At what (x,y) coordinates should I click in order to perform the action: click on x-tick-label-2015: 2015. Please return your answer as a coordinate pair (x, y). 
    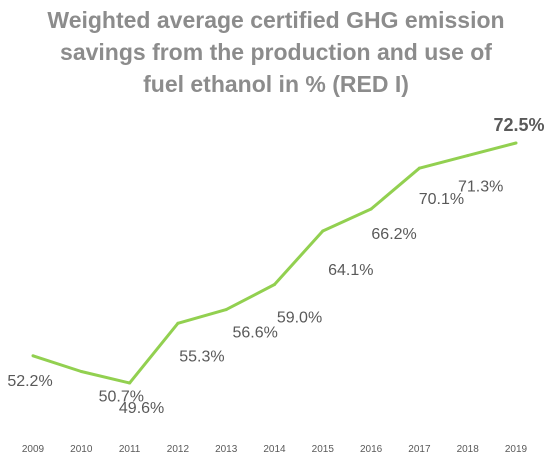
    Looking at the image, I should click on (323, 449).